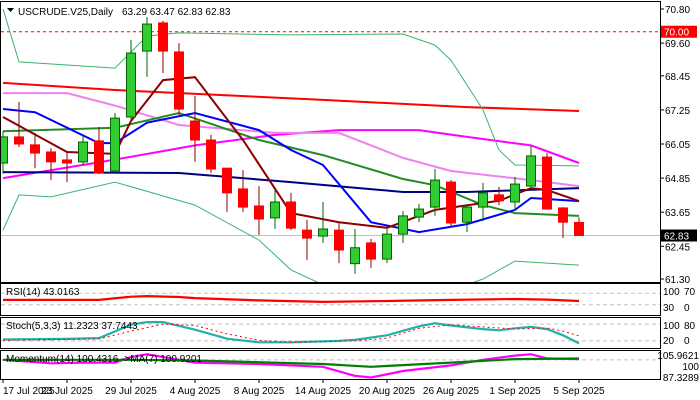  I want to click on indicator-momentum: Momentum(14) 100.4316 ->MA(7) 100.9201, so click(330, 366).